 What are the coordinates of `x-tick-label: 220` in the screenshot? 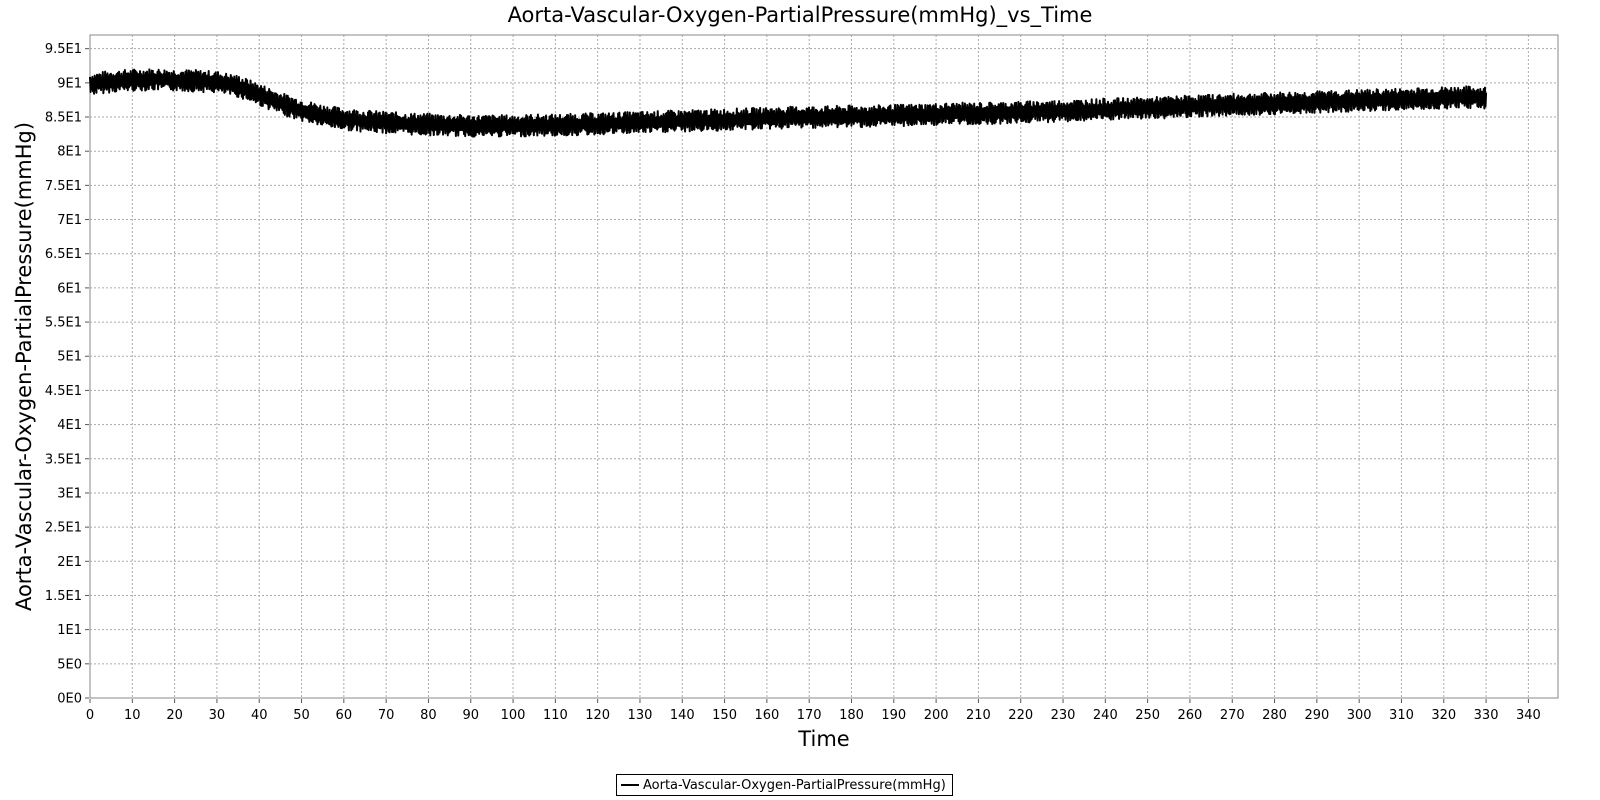 It's located at (1020, 715).